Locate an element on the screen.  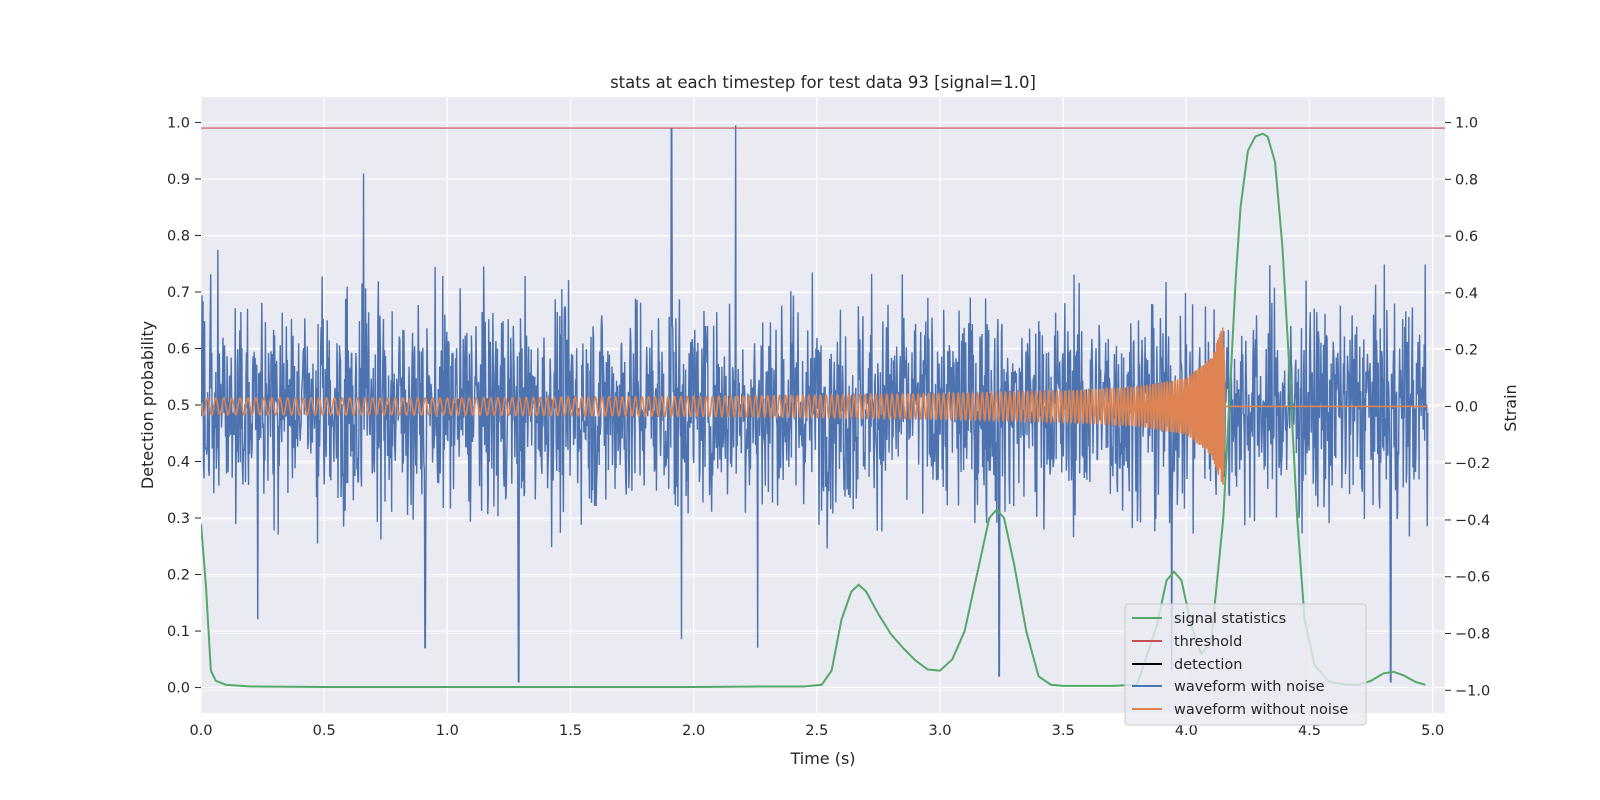
y-right-tick-label: −0.6 is located at coordinates (1472, 578).